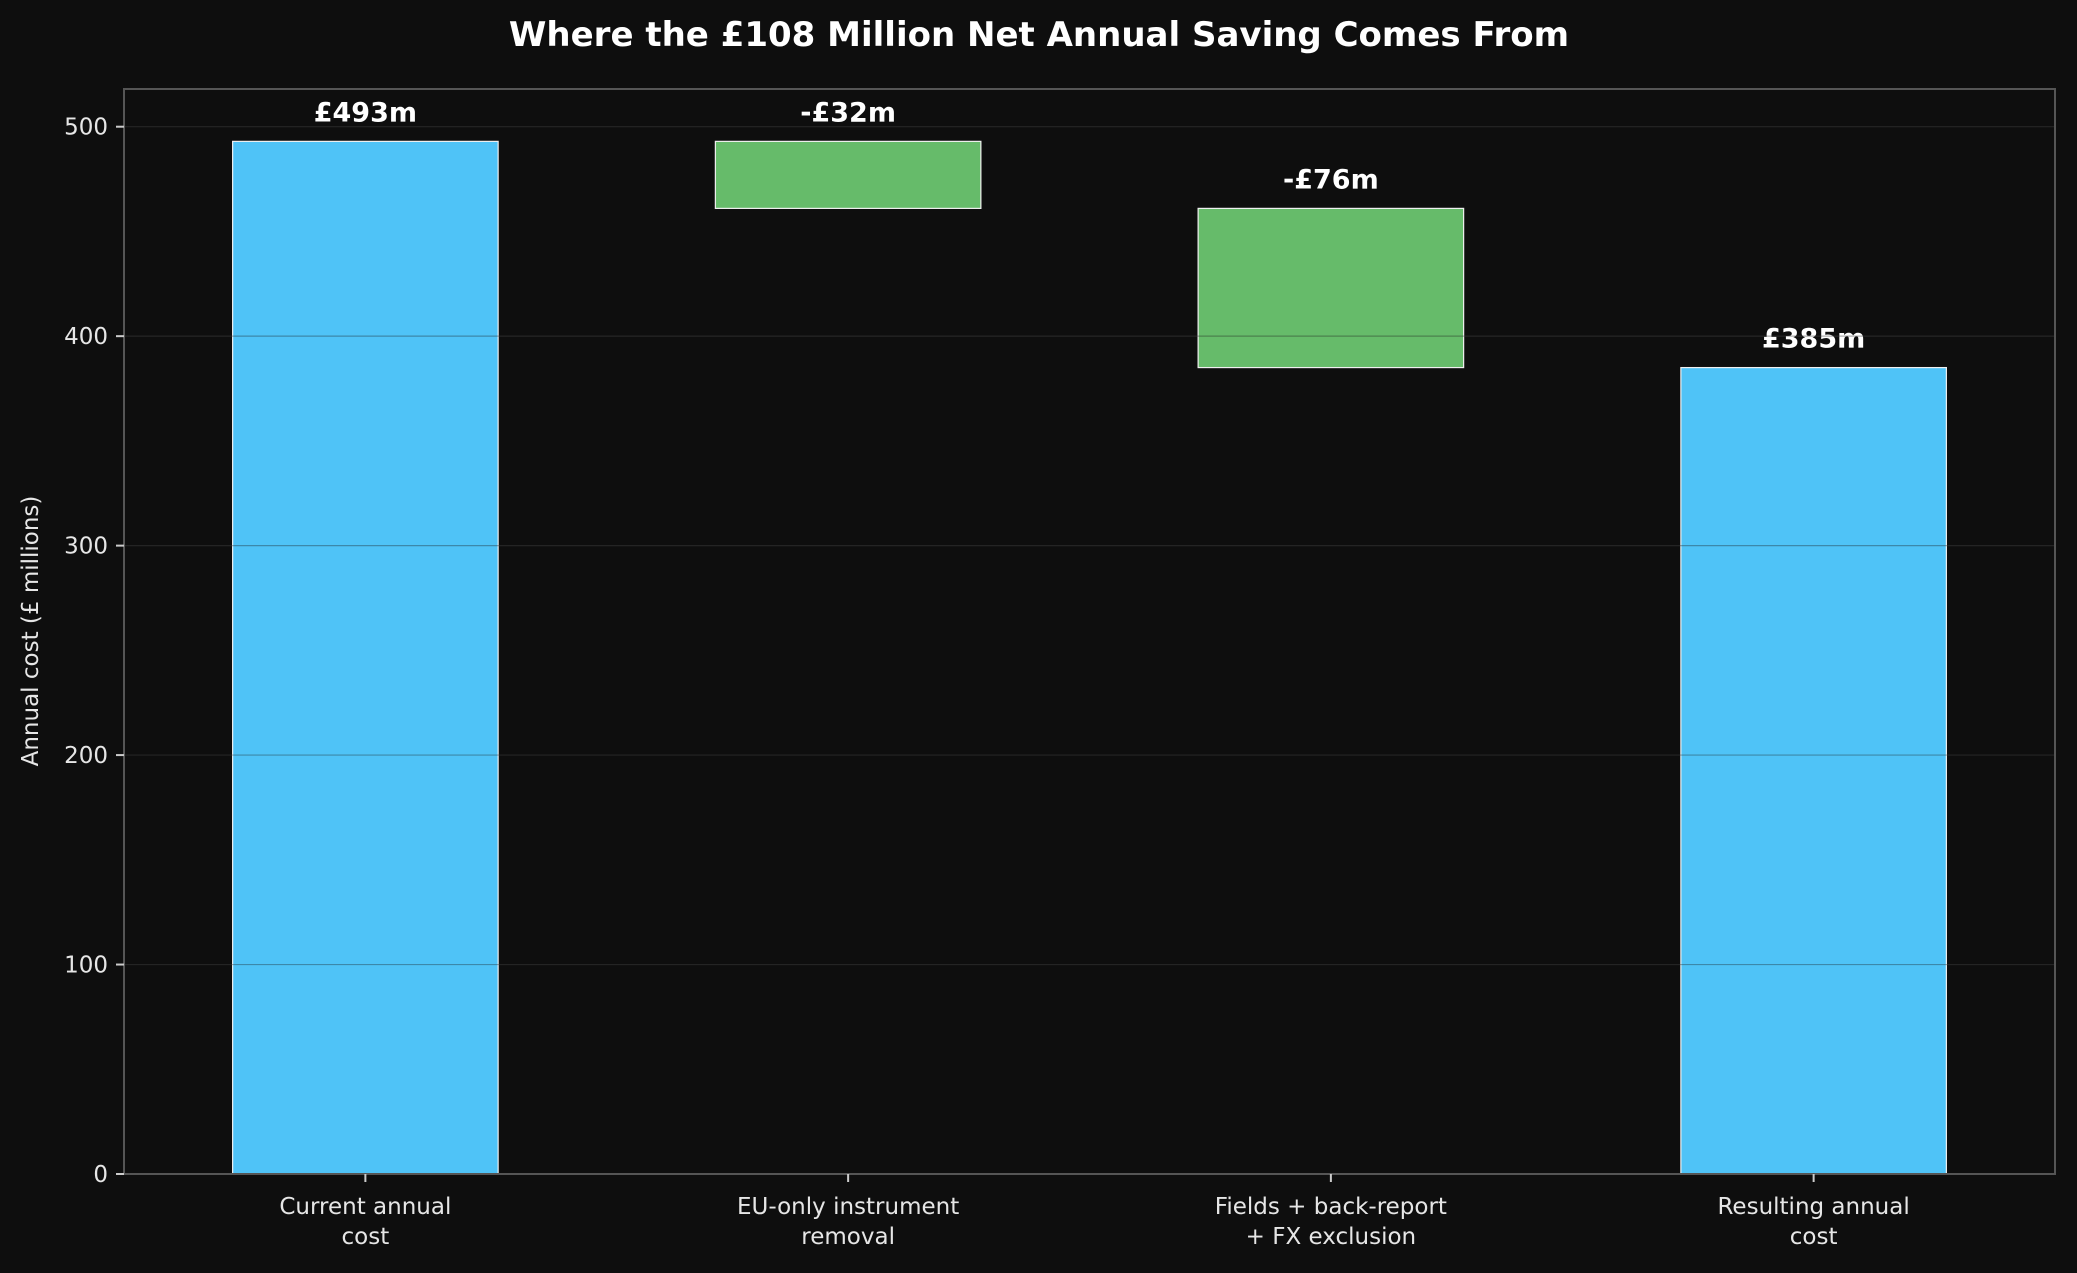 The image size is (2077, 1273). What do you see at coordinates (365, 1207) in the screenshot?
I see `x-tick-label-0-0: Current annual` at bounding box center [365, 1207].